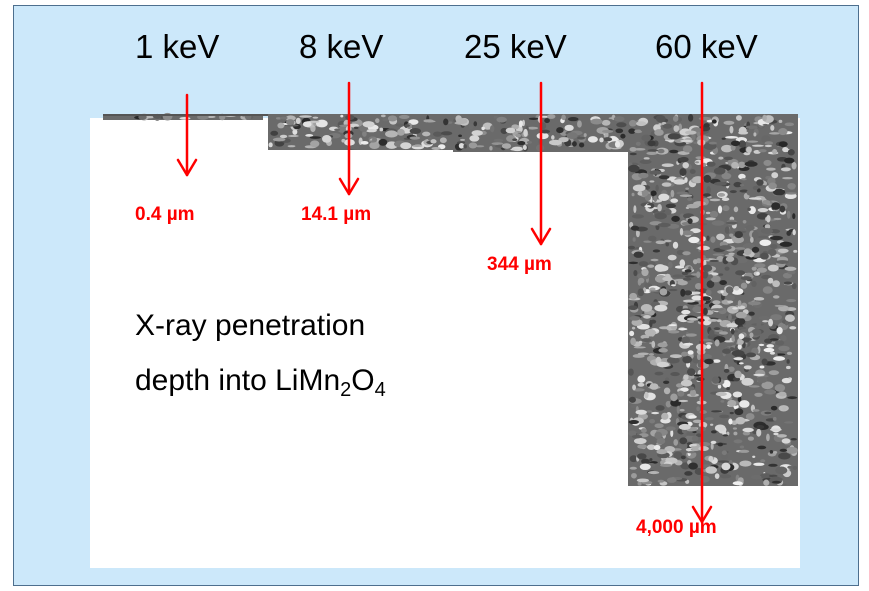  Describe the element at coordinates (515, 46) in the screenshot. I see `energy-label-25kev: 25 keV` at that location.